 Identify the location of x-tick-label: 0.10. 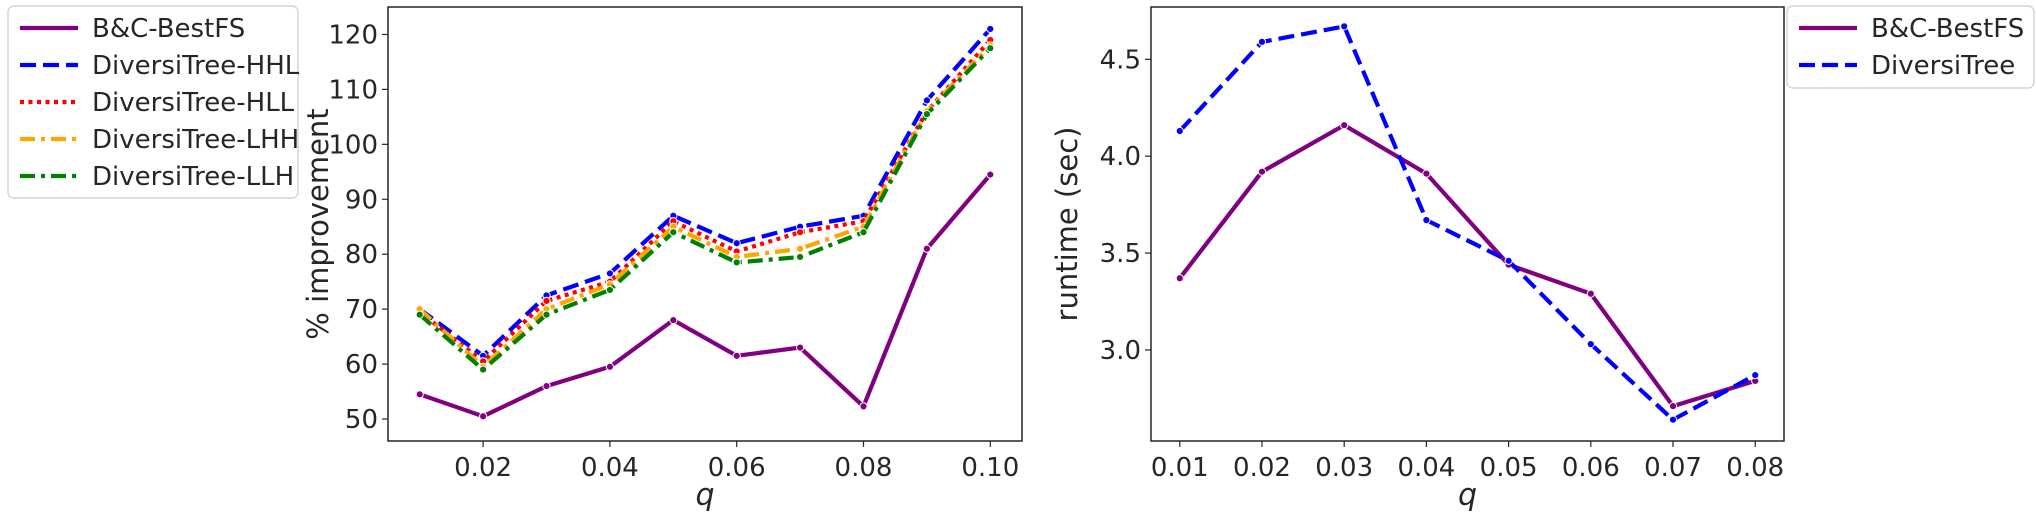
(990, 468).